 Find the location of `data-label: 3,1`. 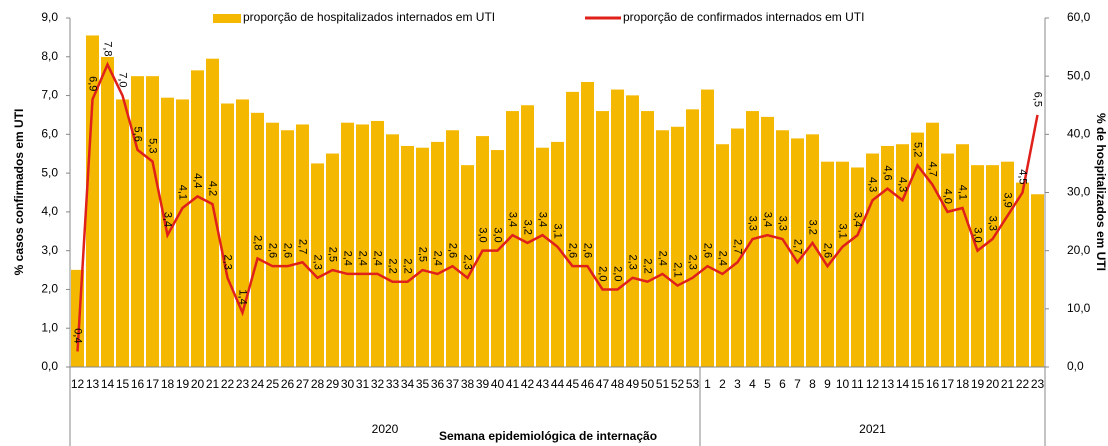

data-label: 3,1 is located at coordinates (843, 230).